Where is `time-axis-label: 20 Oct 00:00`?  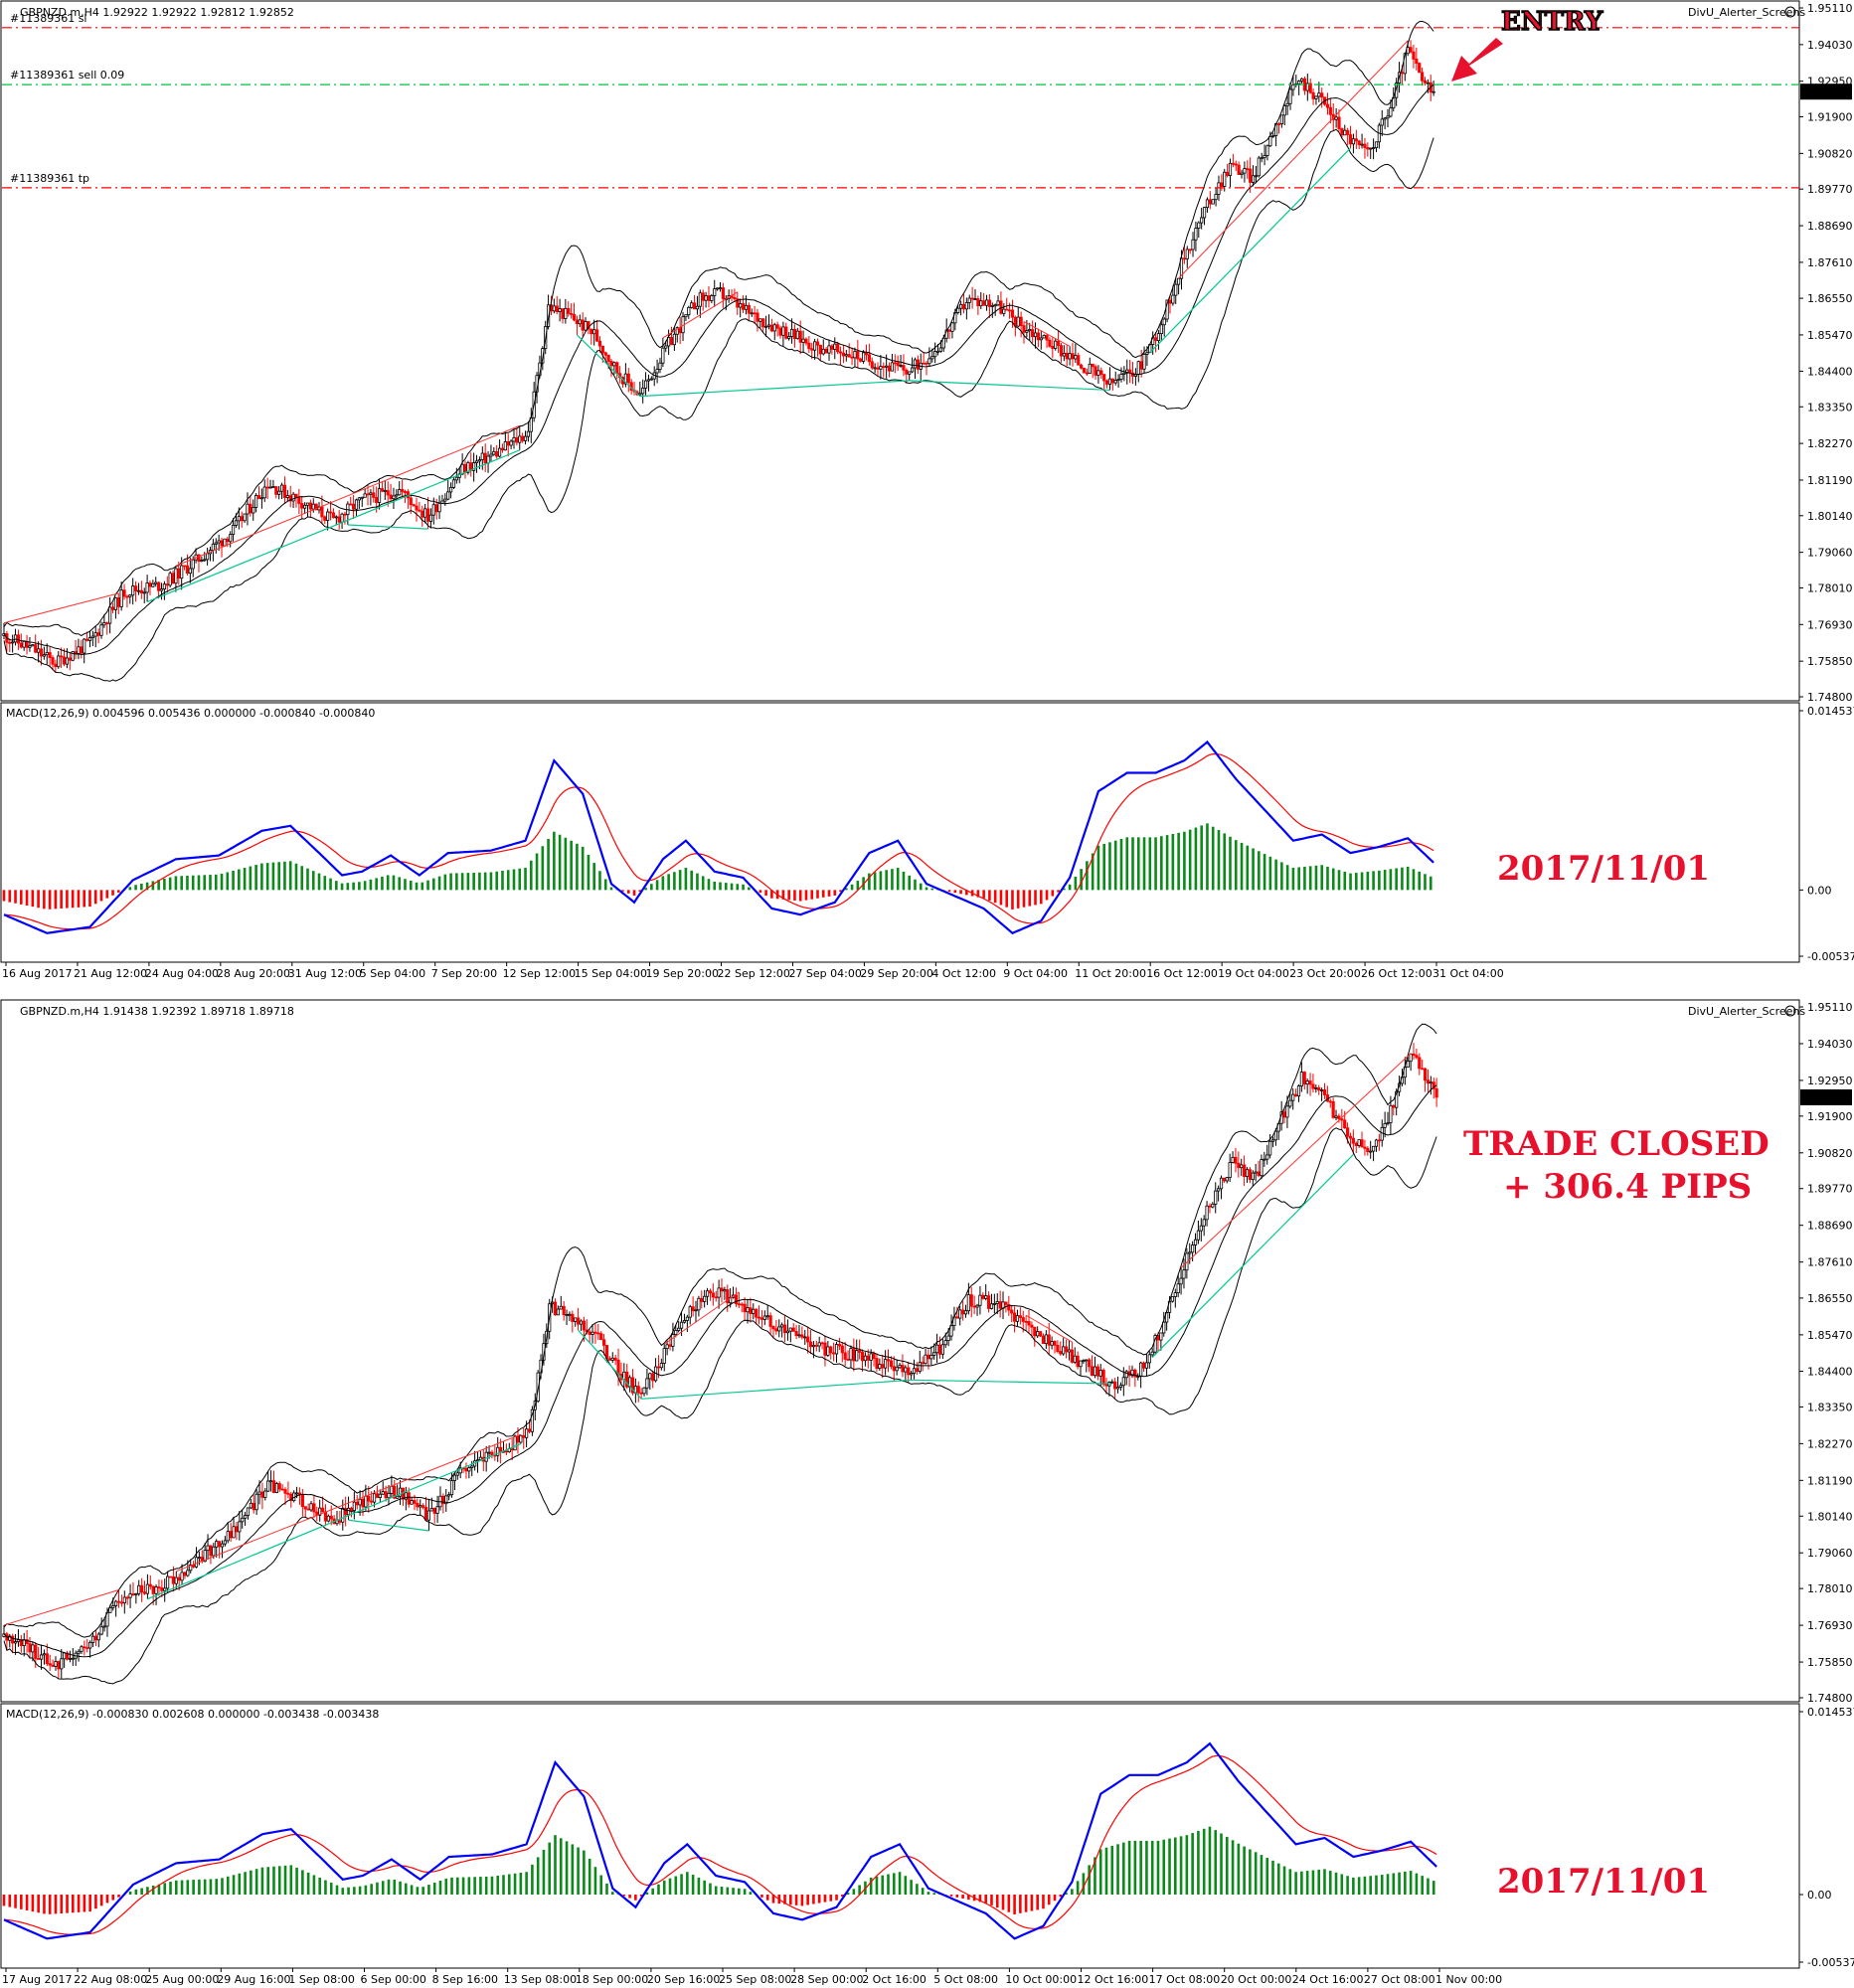
time-axis-label: 20 Oct 00:00 is located at coordinates (1256, 1979).